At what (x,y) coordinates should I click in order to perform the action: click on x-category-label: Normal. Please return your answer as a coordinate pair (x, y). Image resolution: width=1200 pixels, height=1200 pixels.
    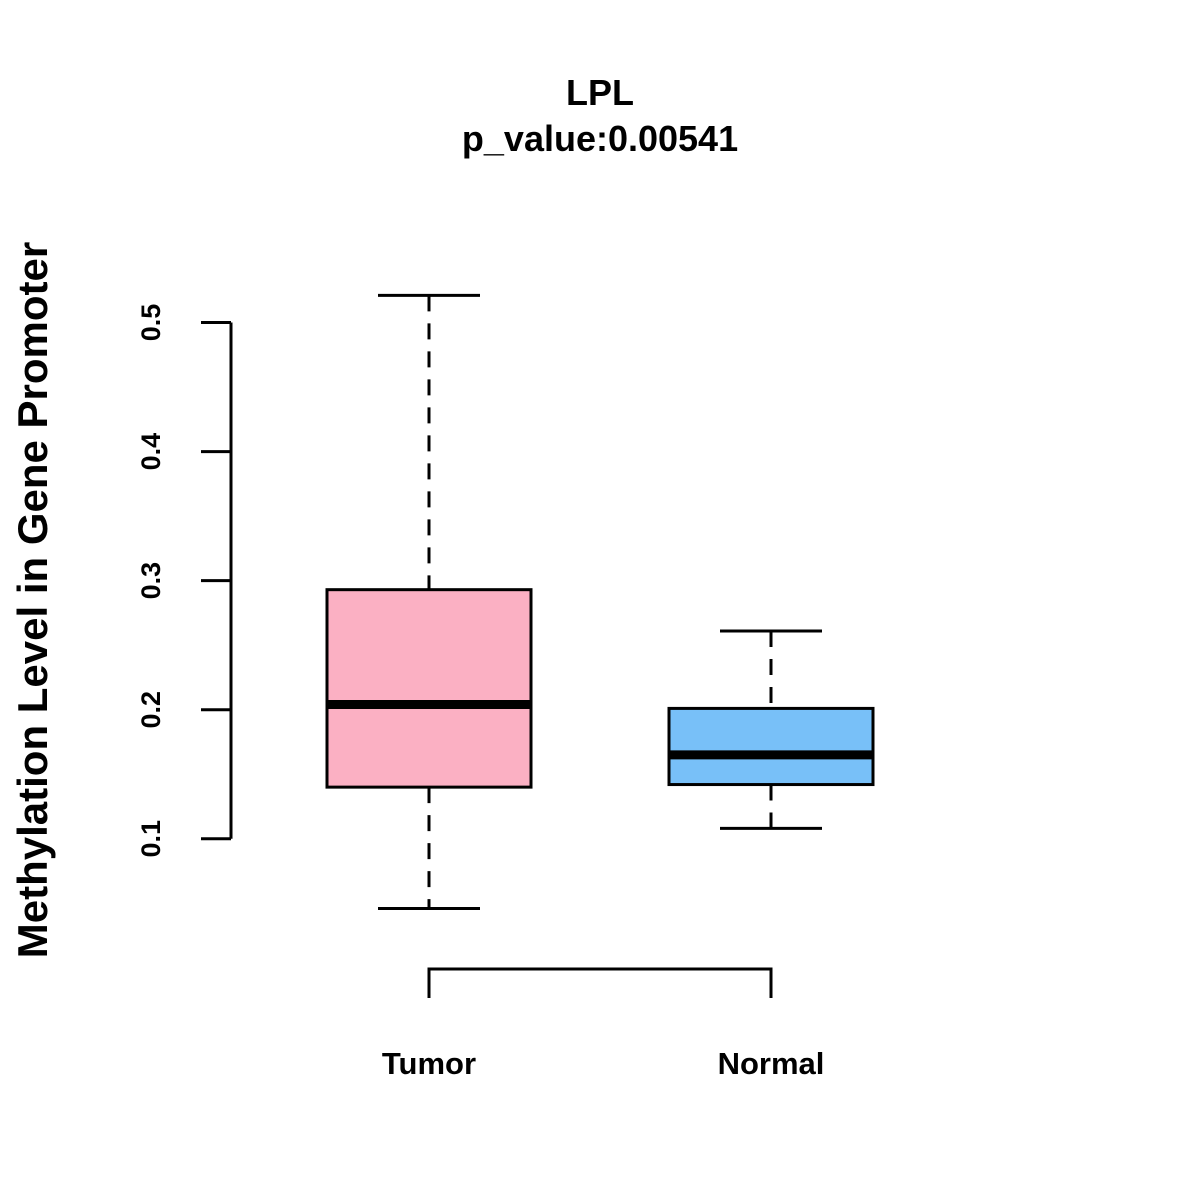
    Looking at the image, I should click on (771, 1063).